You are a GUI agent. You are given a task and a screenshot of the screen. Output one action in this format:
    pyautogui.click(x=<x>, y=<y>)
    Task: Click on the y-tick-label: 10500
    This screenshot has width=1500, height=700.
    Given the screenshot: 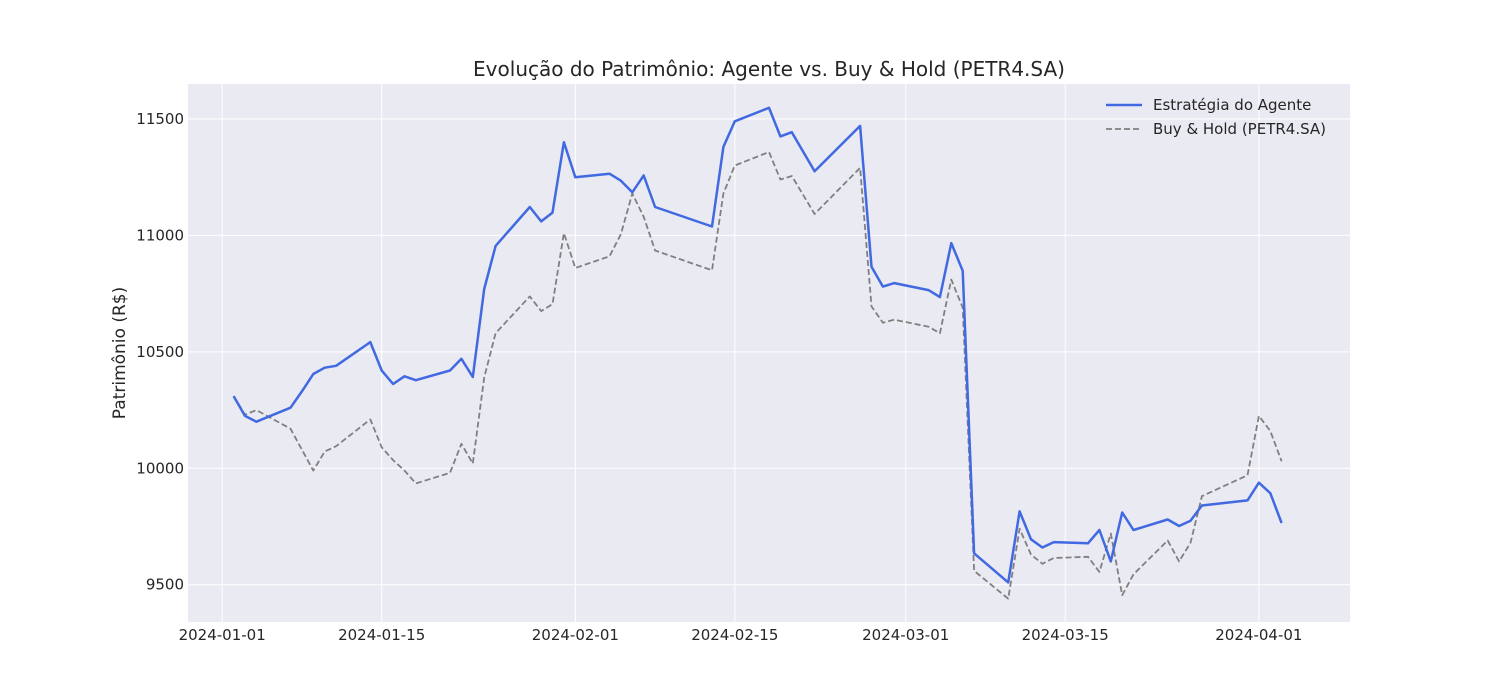 What is the action you would take?
    pyautogui.click(x=160, y=352)
    